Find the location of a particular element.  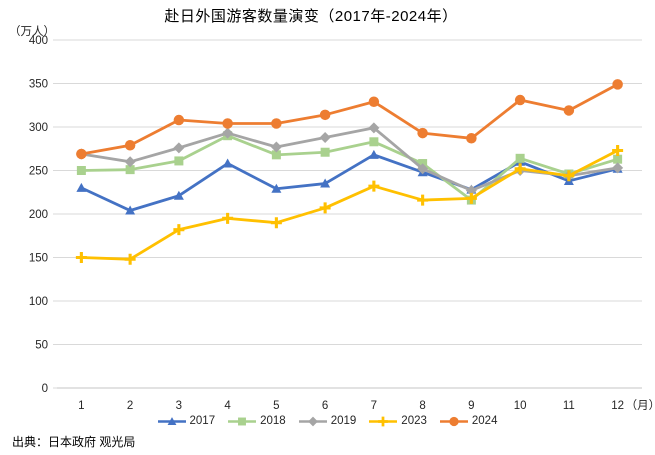

series-line-2019 is located at coordinates (349, 159).